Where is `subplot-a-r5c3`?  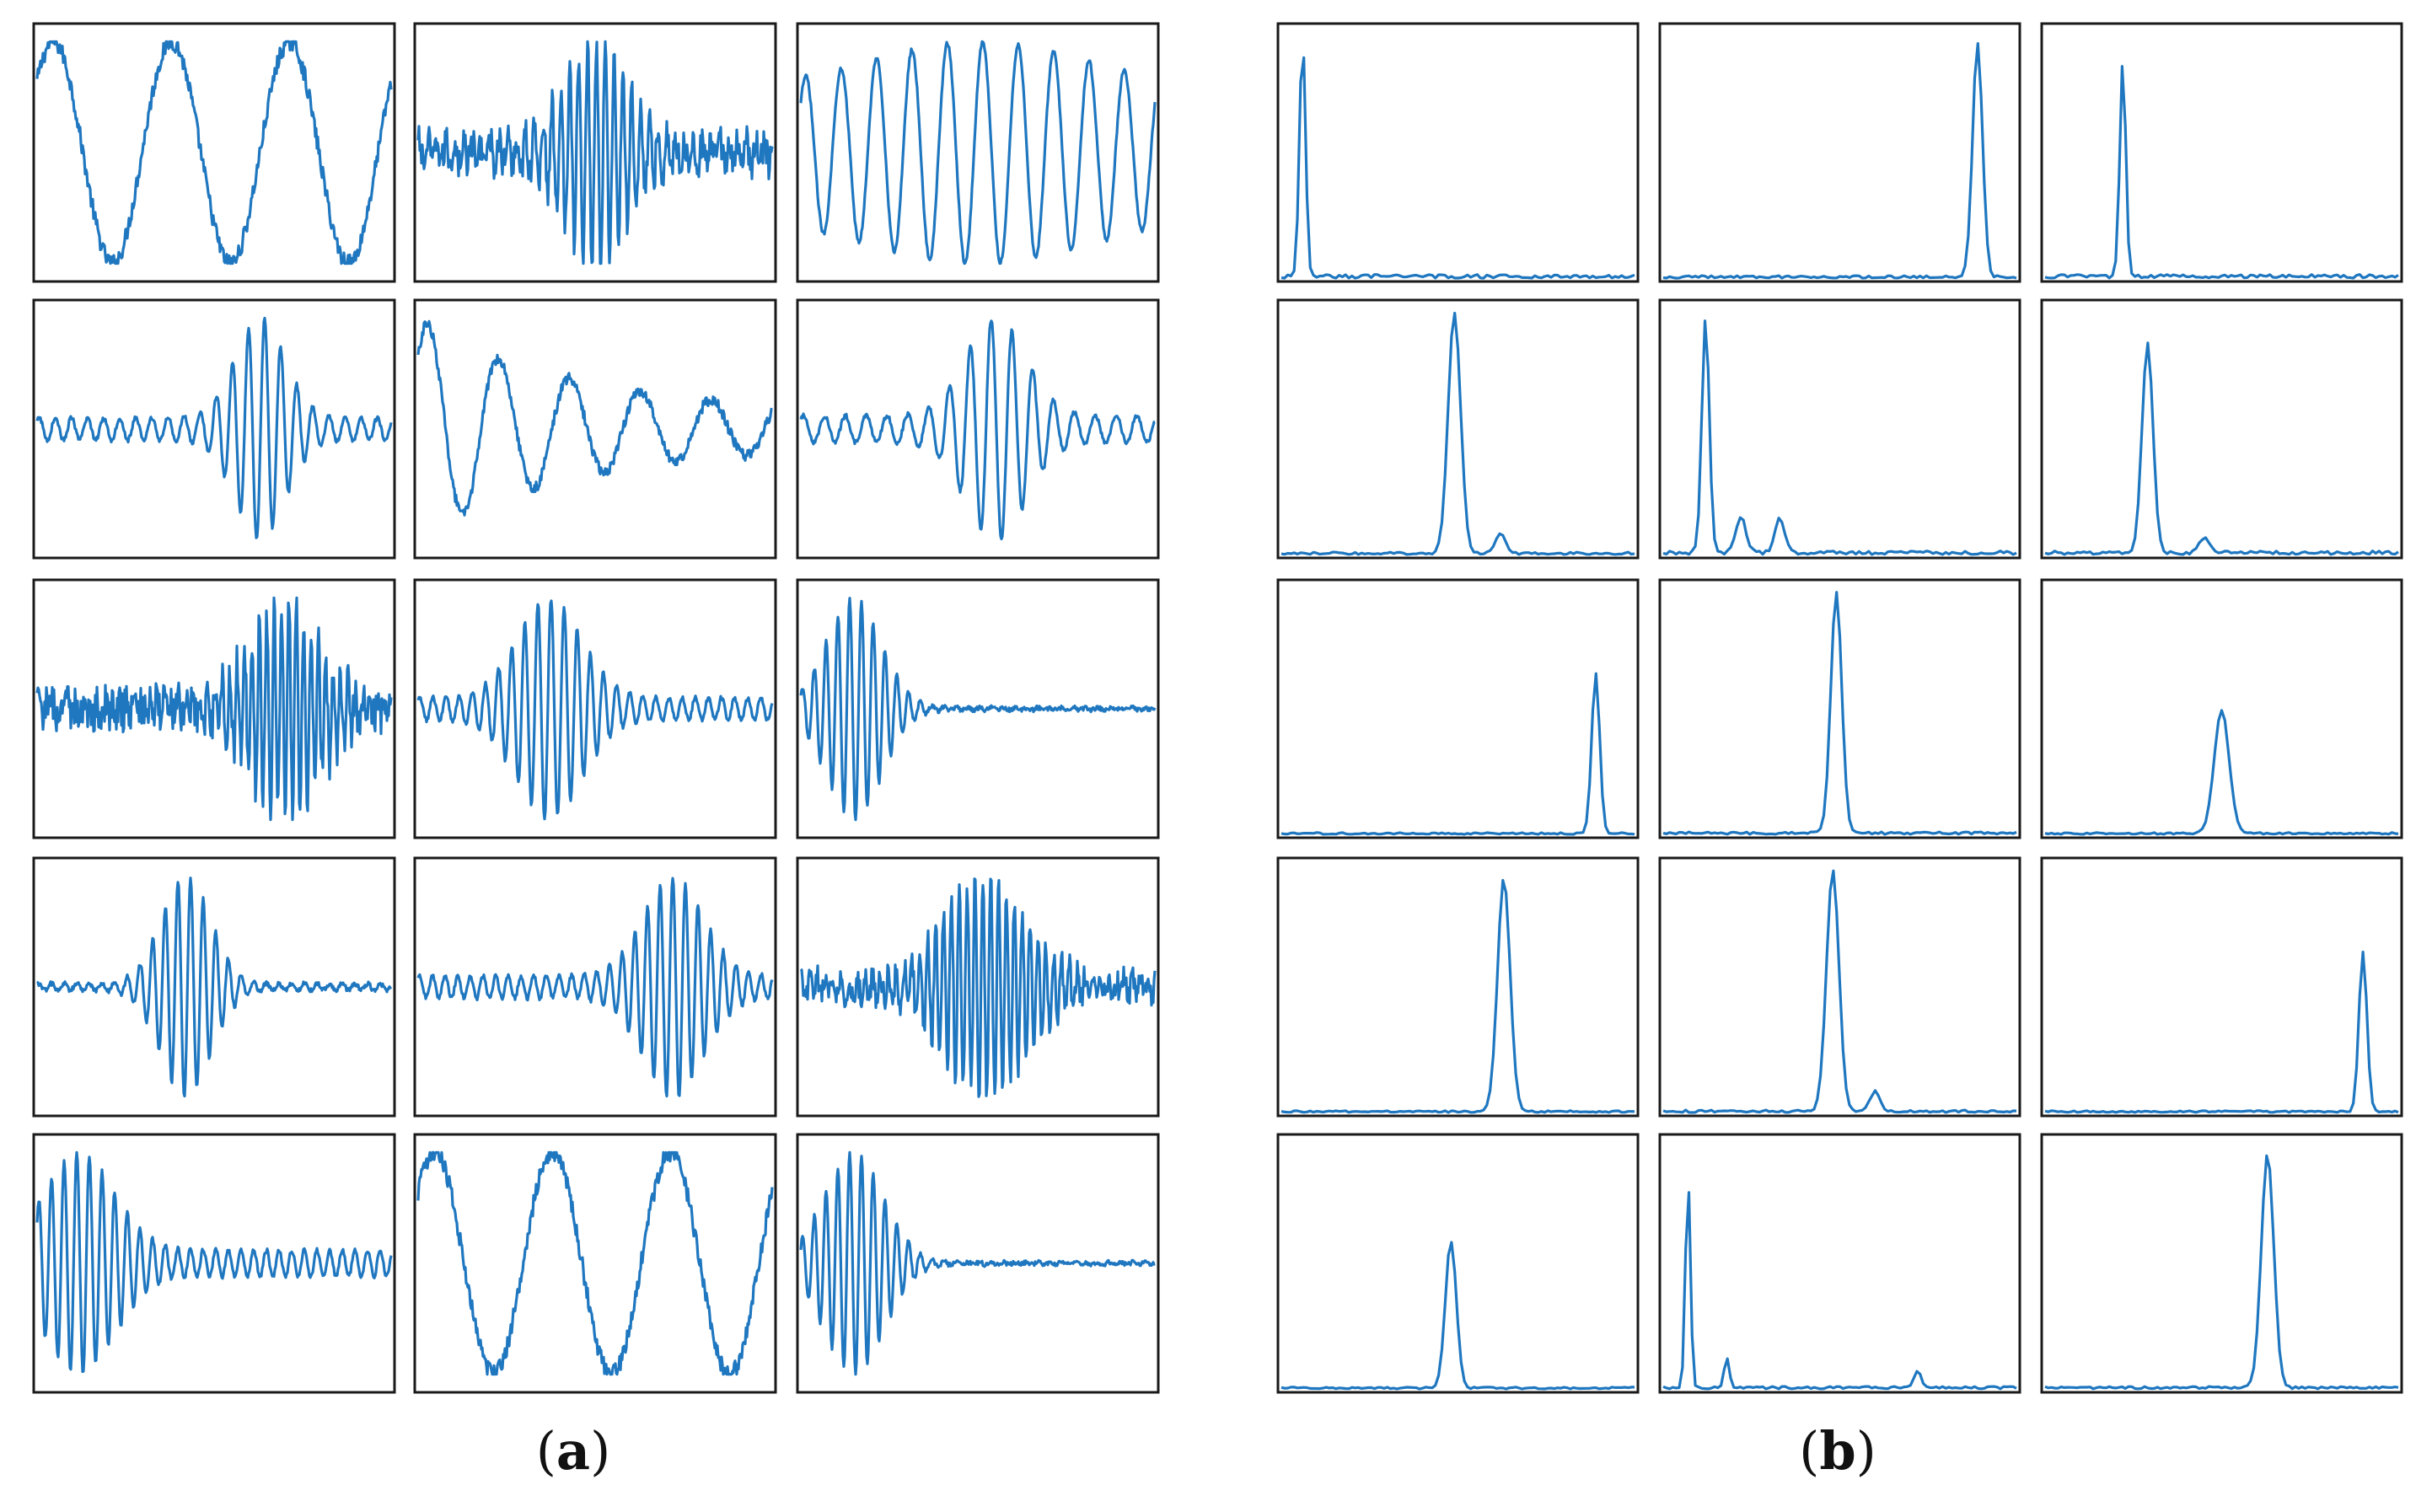
subplot-a-r5c3 is located at coordinates (978, 1263).